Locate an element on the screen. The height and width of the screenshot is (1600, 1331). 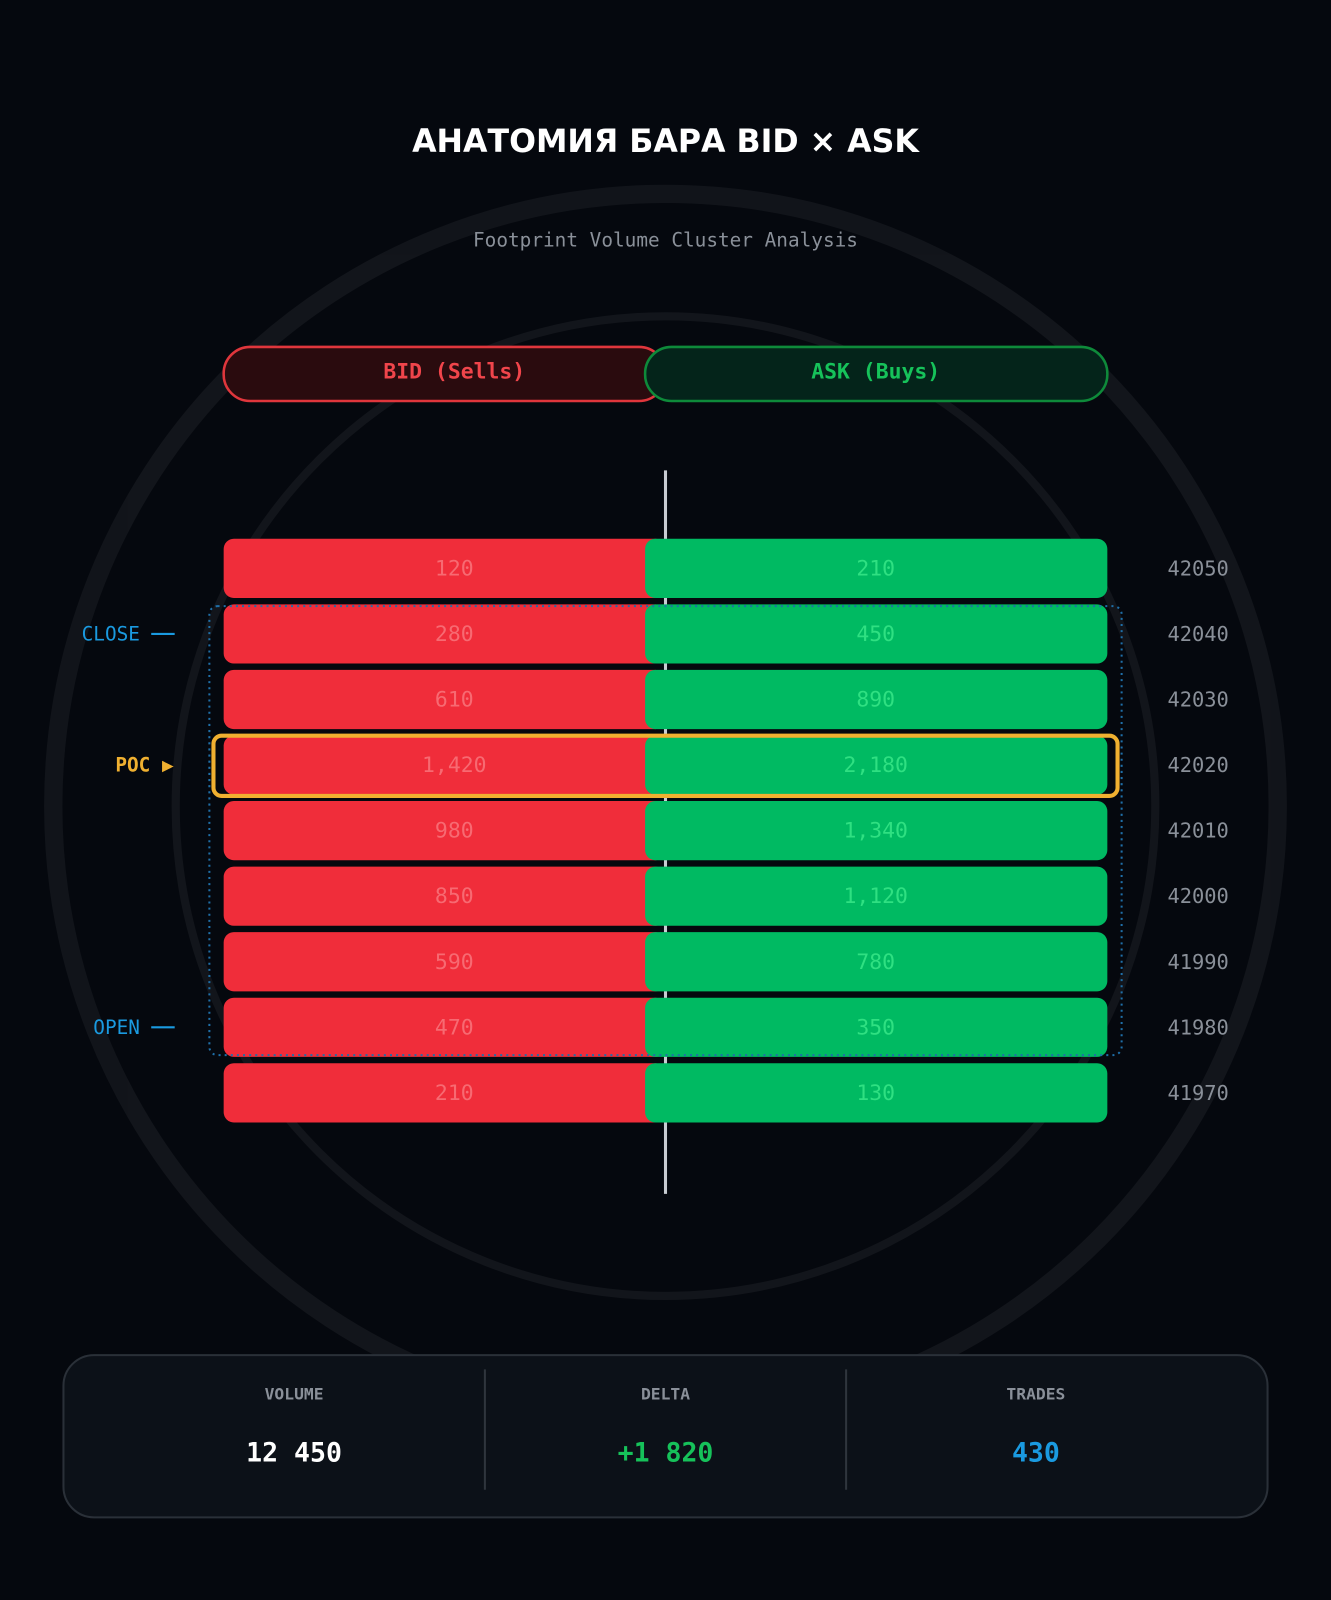
price-label: 42030 is located at coordinates (1197, 700).